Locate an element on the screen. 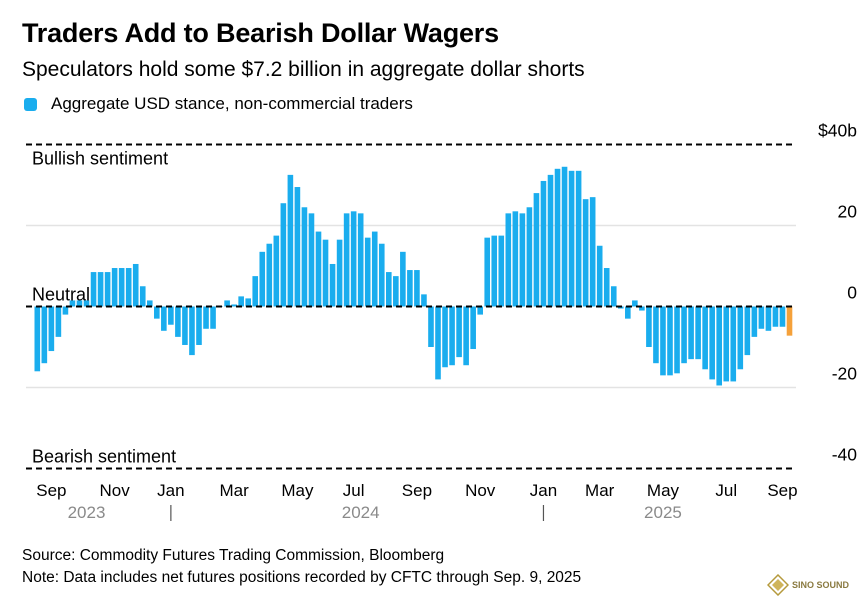  y-tick-label: 0 is located at coordinates (852, 293).